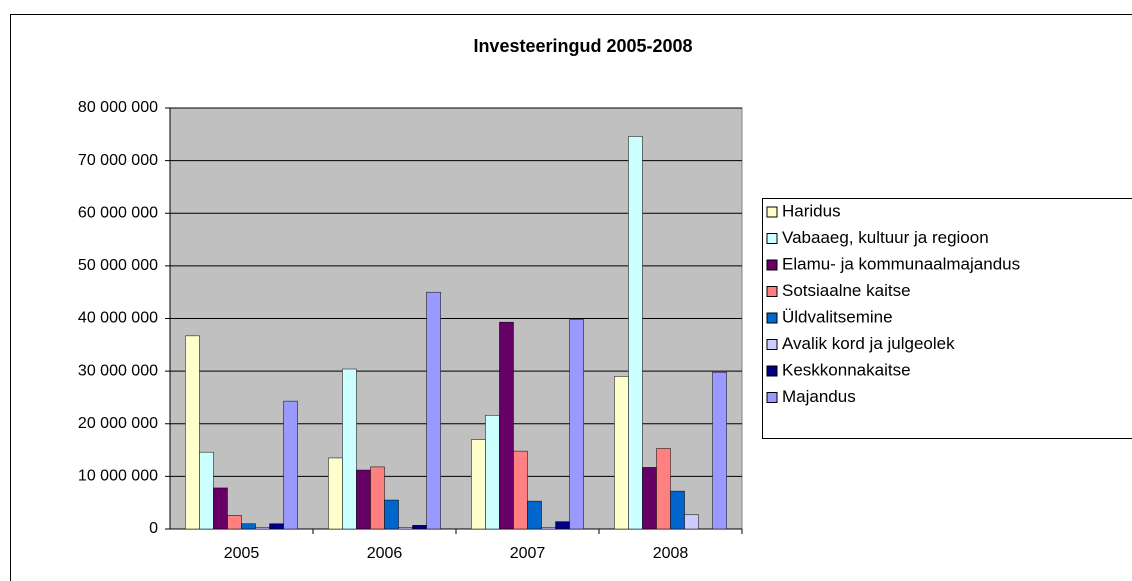 The image size is (1132, 581). What do you see at coordinates (118, 160) in the screenshot?
I see `y-tick-label: 70 000 000` at bounding box center [118, 160].